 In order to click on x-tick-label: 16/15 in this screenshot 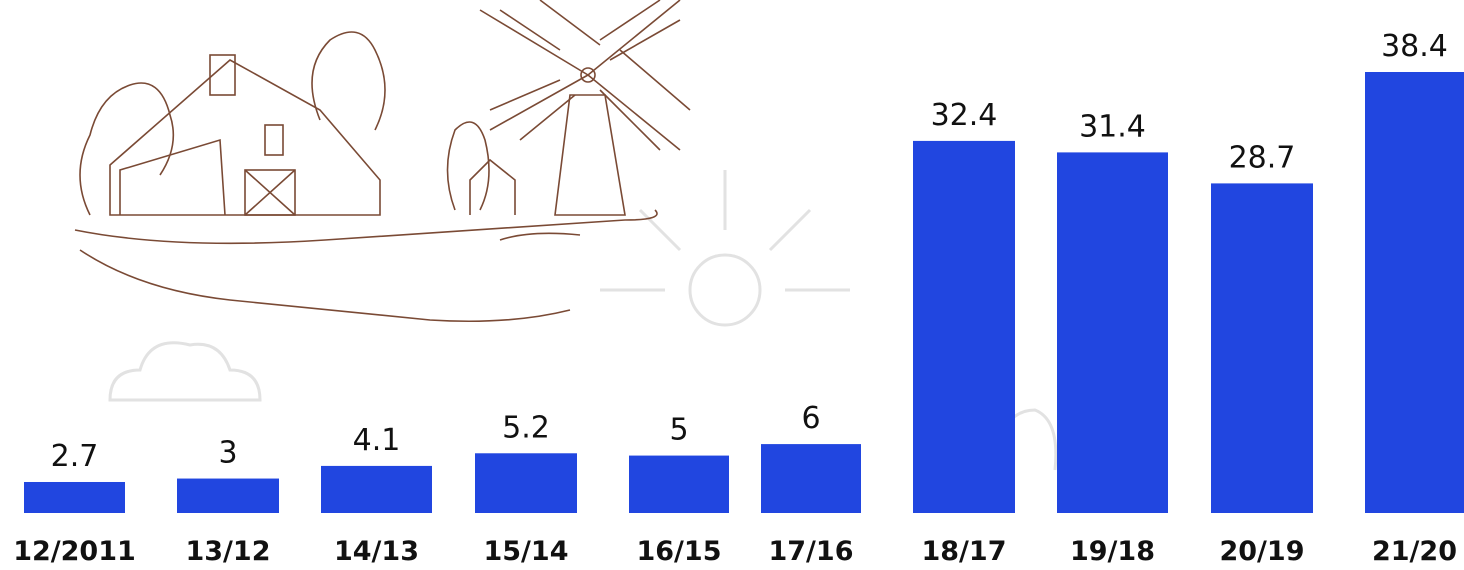, I will do `click(678, 551)`.